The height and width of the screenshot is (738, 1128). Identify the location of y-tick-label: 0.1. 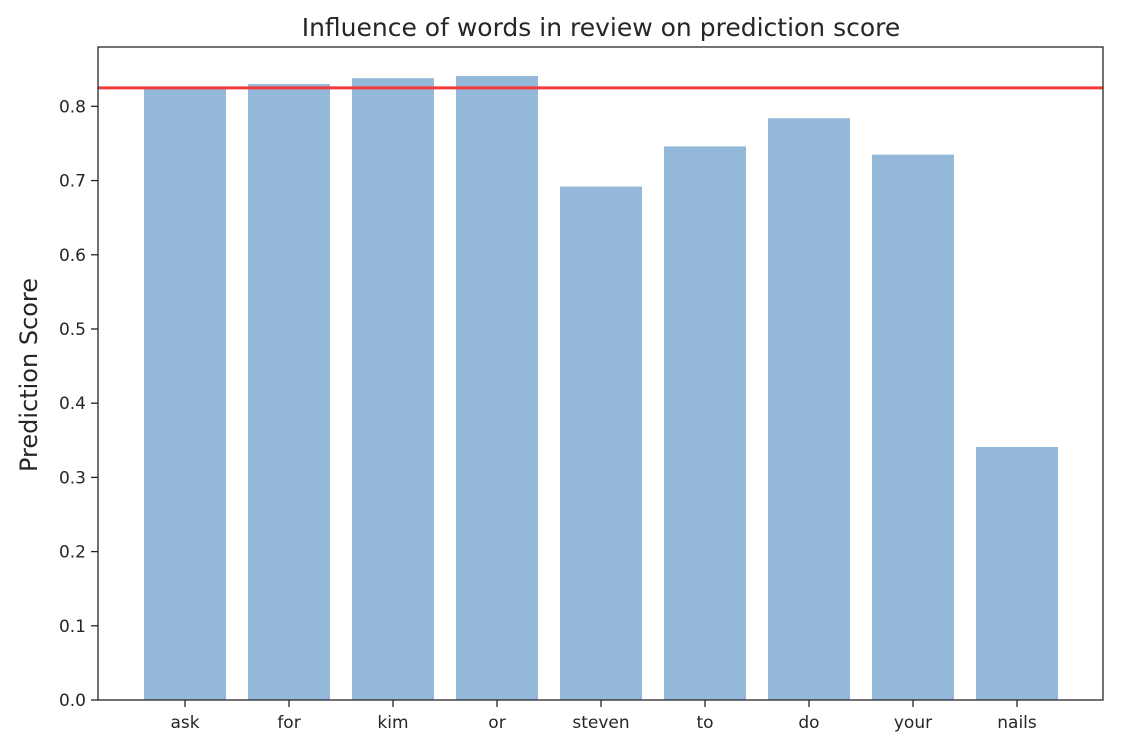
(72, 627).